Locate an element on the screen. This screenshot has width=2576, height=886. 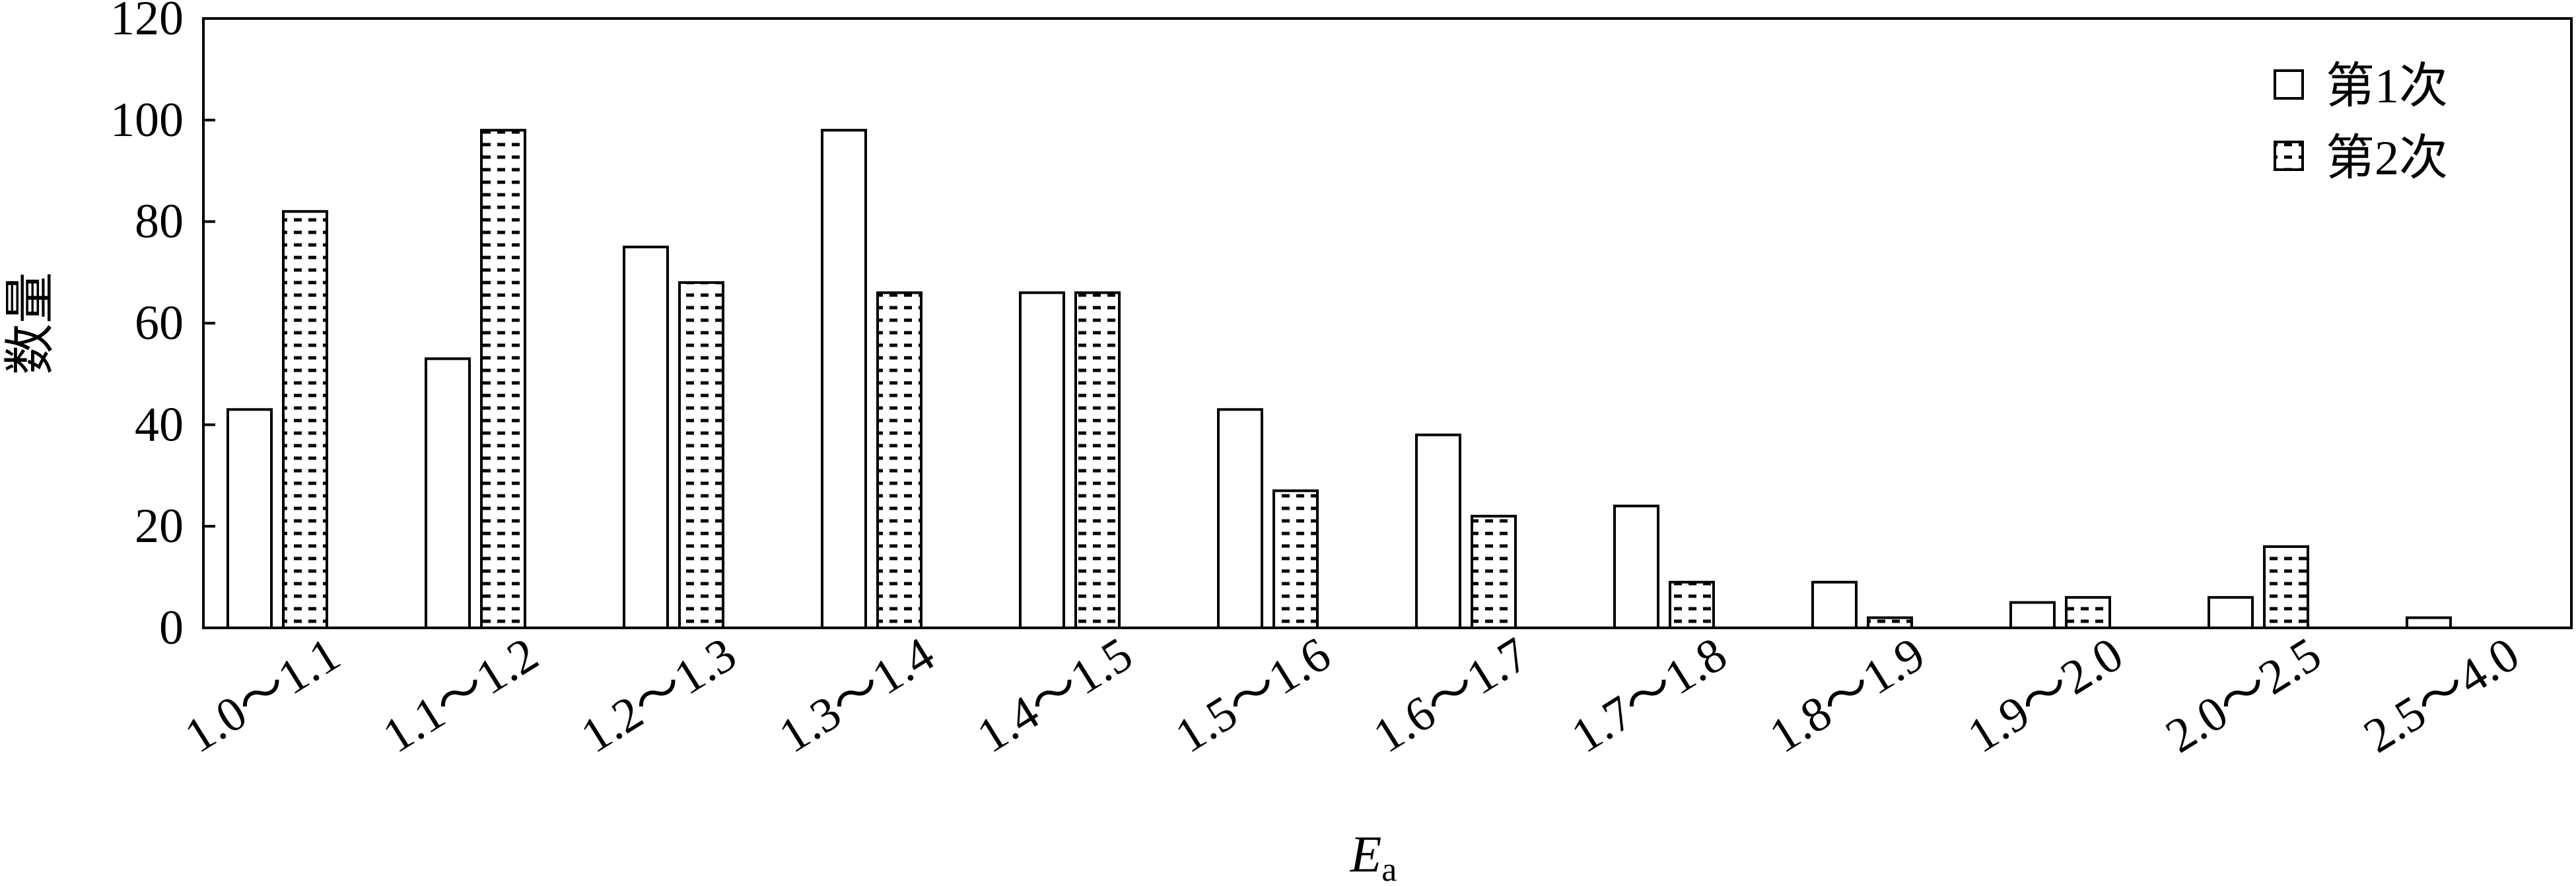
x-tick-label: 1.3～1.4 is located at coordinates (857, 695).